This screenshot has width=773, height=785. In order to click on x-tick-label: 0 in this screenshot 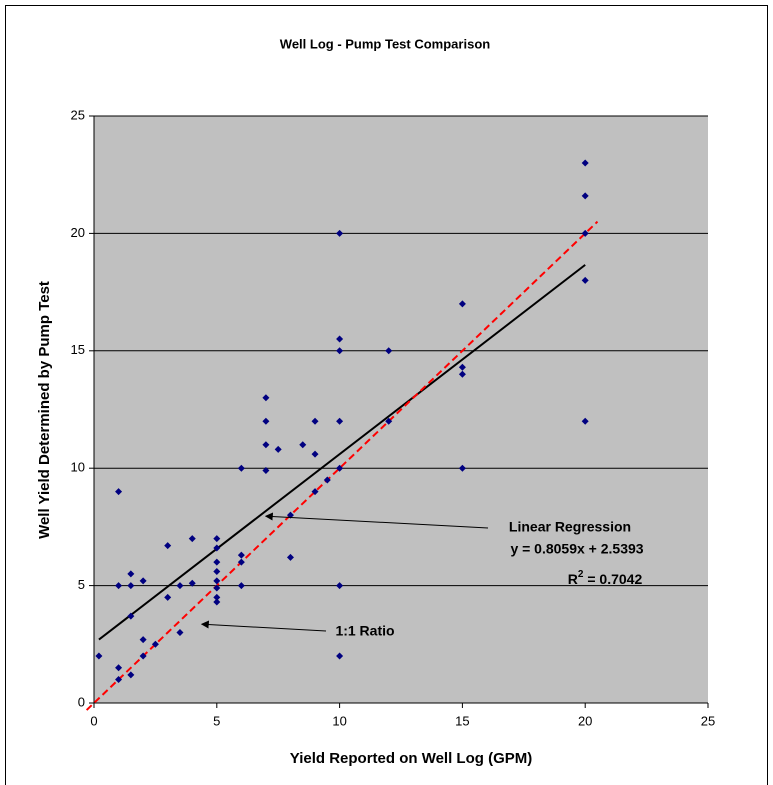, I will do `click(93, 720)`.